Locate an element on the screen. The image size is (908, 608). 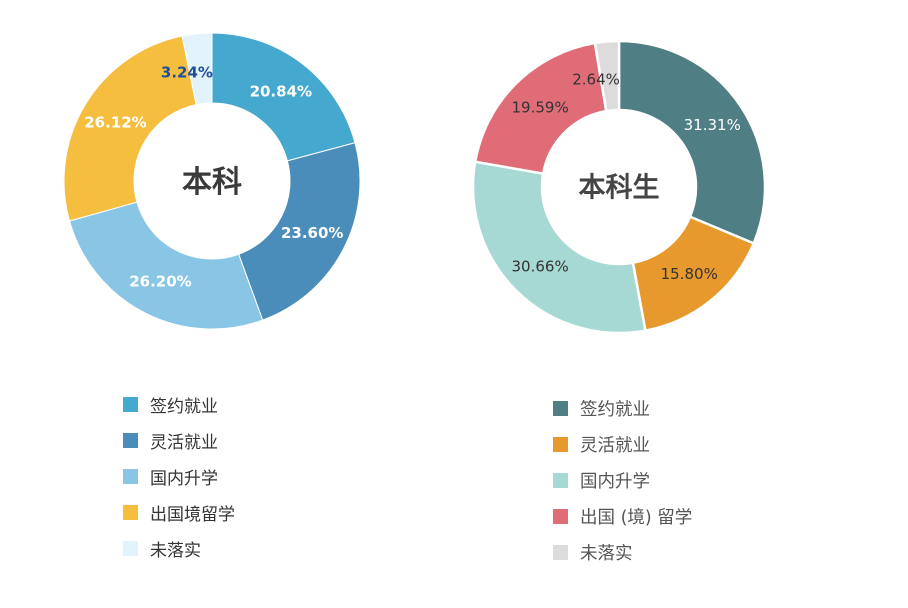
right-value-label-signed: 31.31% is located at coordinates (712, 125).